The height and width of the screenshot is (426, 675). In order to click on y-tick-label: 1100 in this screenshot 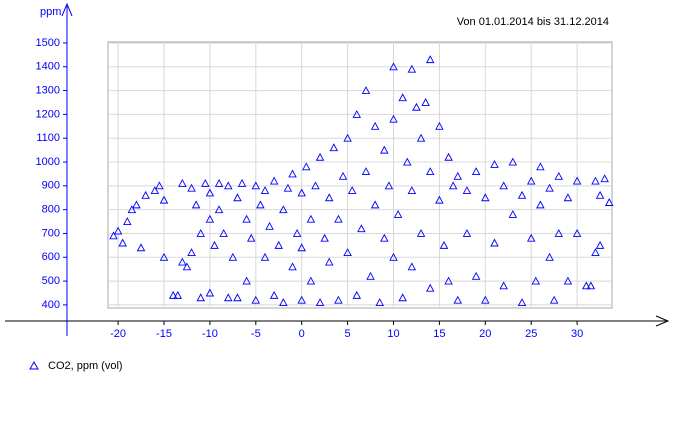, I will do `click(48, 138)`.